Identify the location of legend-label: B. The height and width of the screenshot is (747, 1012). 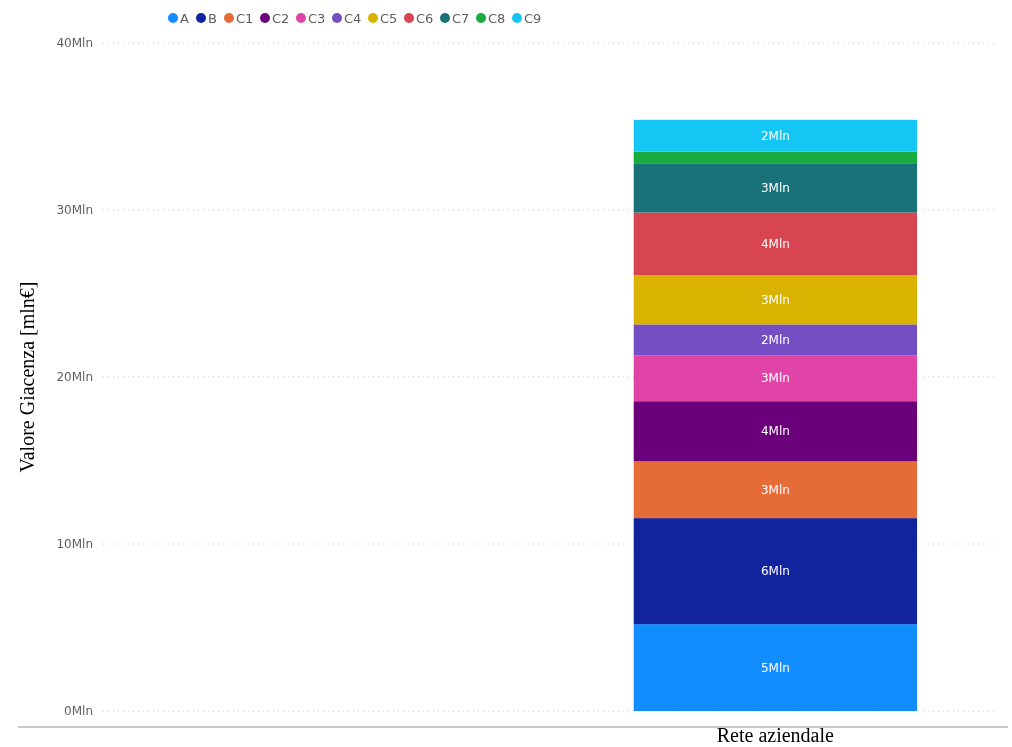
(212, 18).